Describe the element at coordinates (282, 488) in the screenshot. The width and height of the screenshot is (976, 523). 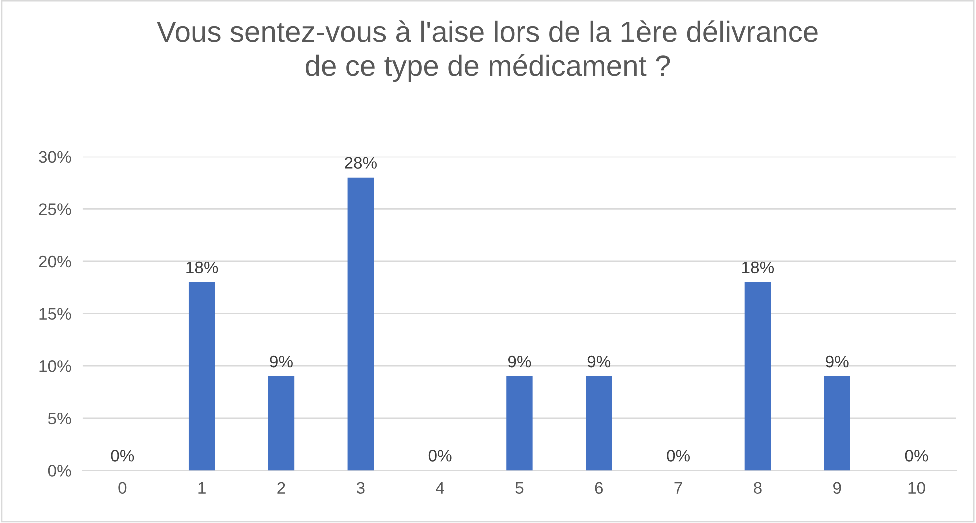
I see `x-tick-label: 2` at that location.